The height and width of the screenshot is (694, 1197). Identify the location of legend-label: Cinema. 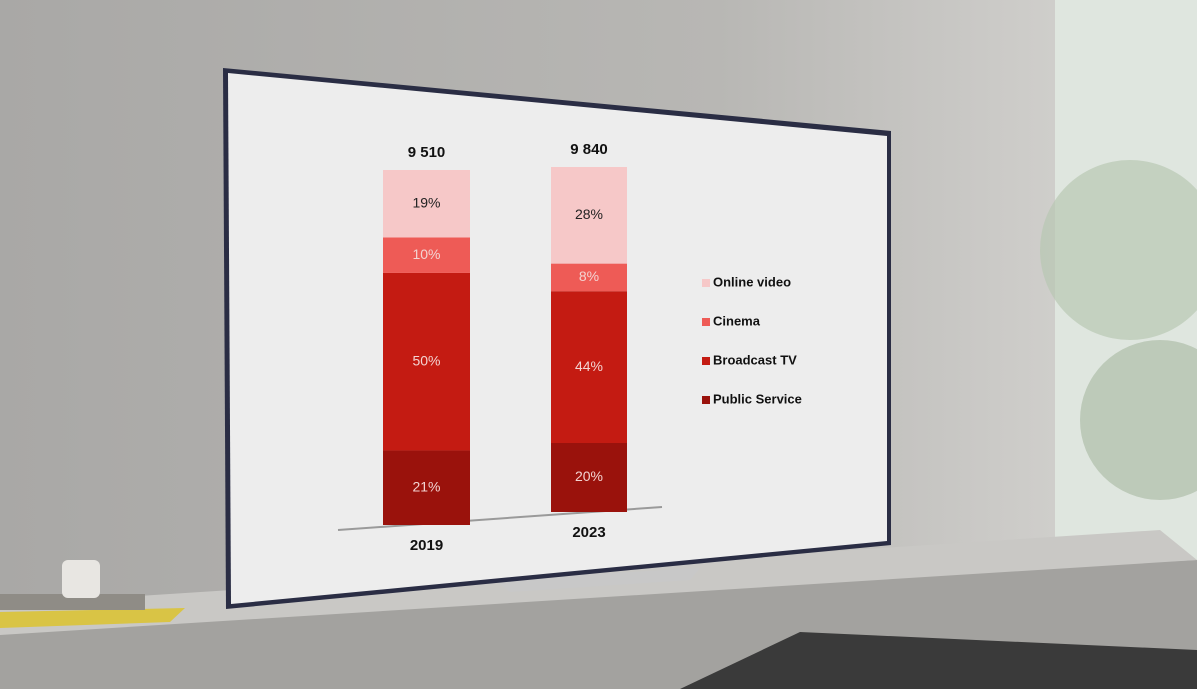
(737, 320).